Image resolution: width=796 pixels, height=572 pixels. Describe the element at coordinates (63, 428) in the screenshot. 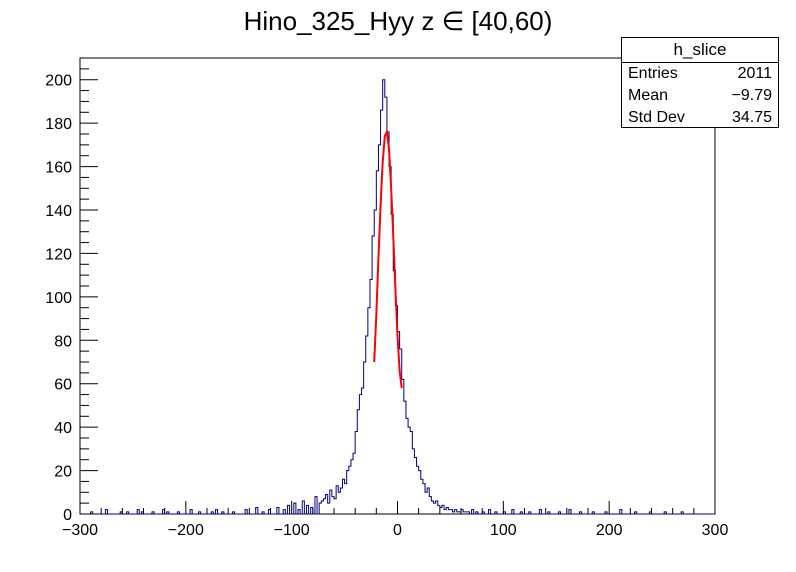

I see `y-tick-label: 40` at that location.